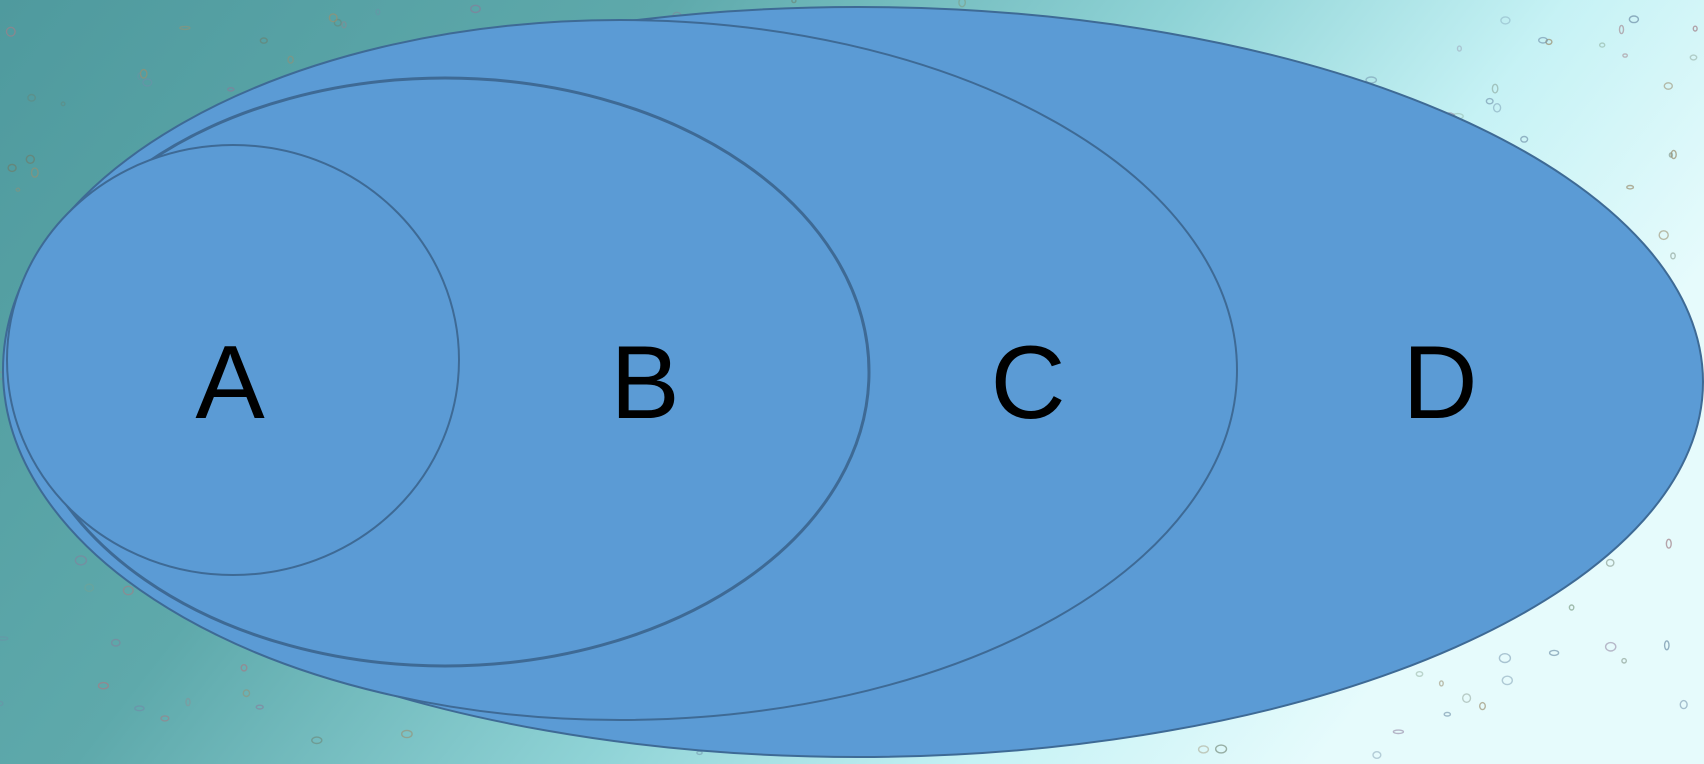 This screenshot has height=764, width=1704. What do you see at coordinates (1439, 383) in the screenshot?
I see `set-d-label: D` at bounding box center [1439, 383].